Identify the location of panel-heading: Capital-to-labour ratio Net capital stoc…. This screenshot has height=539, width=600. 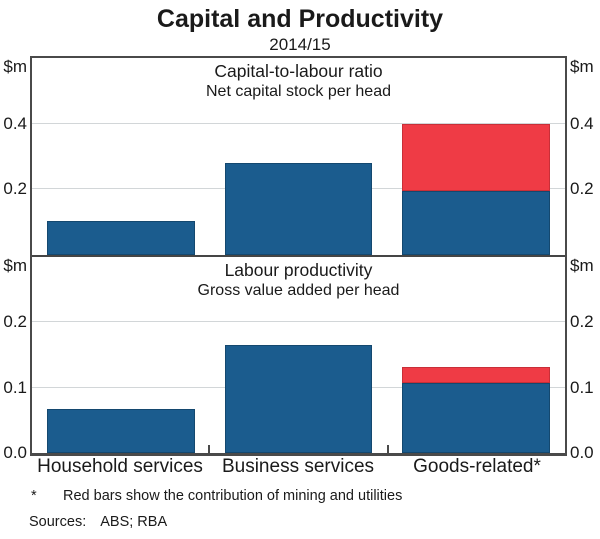
(298, 81).